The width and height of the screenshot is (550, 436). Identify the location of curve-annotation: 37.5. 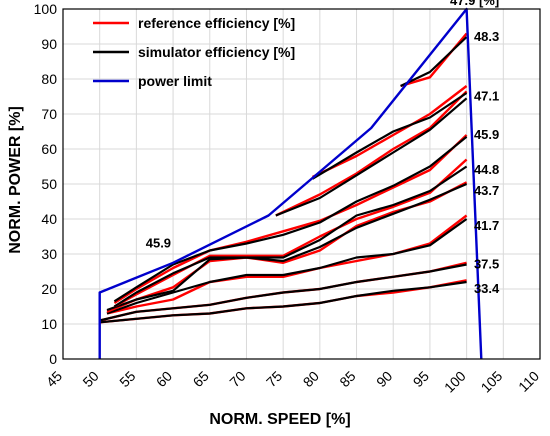
(486, 264).